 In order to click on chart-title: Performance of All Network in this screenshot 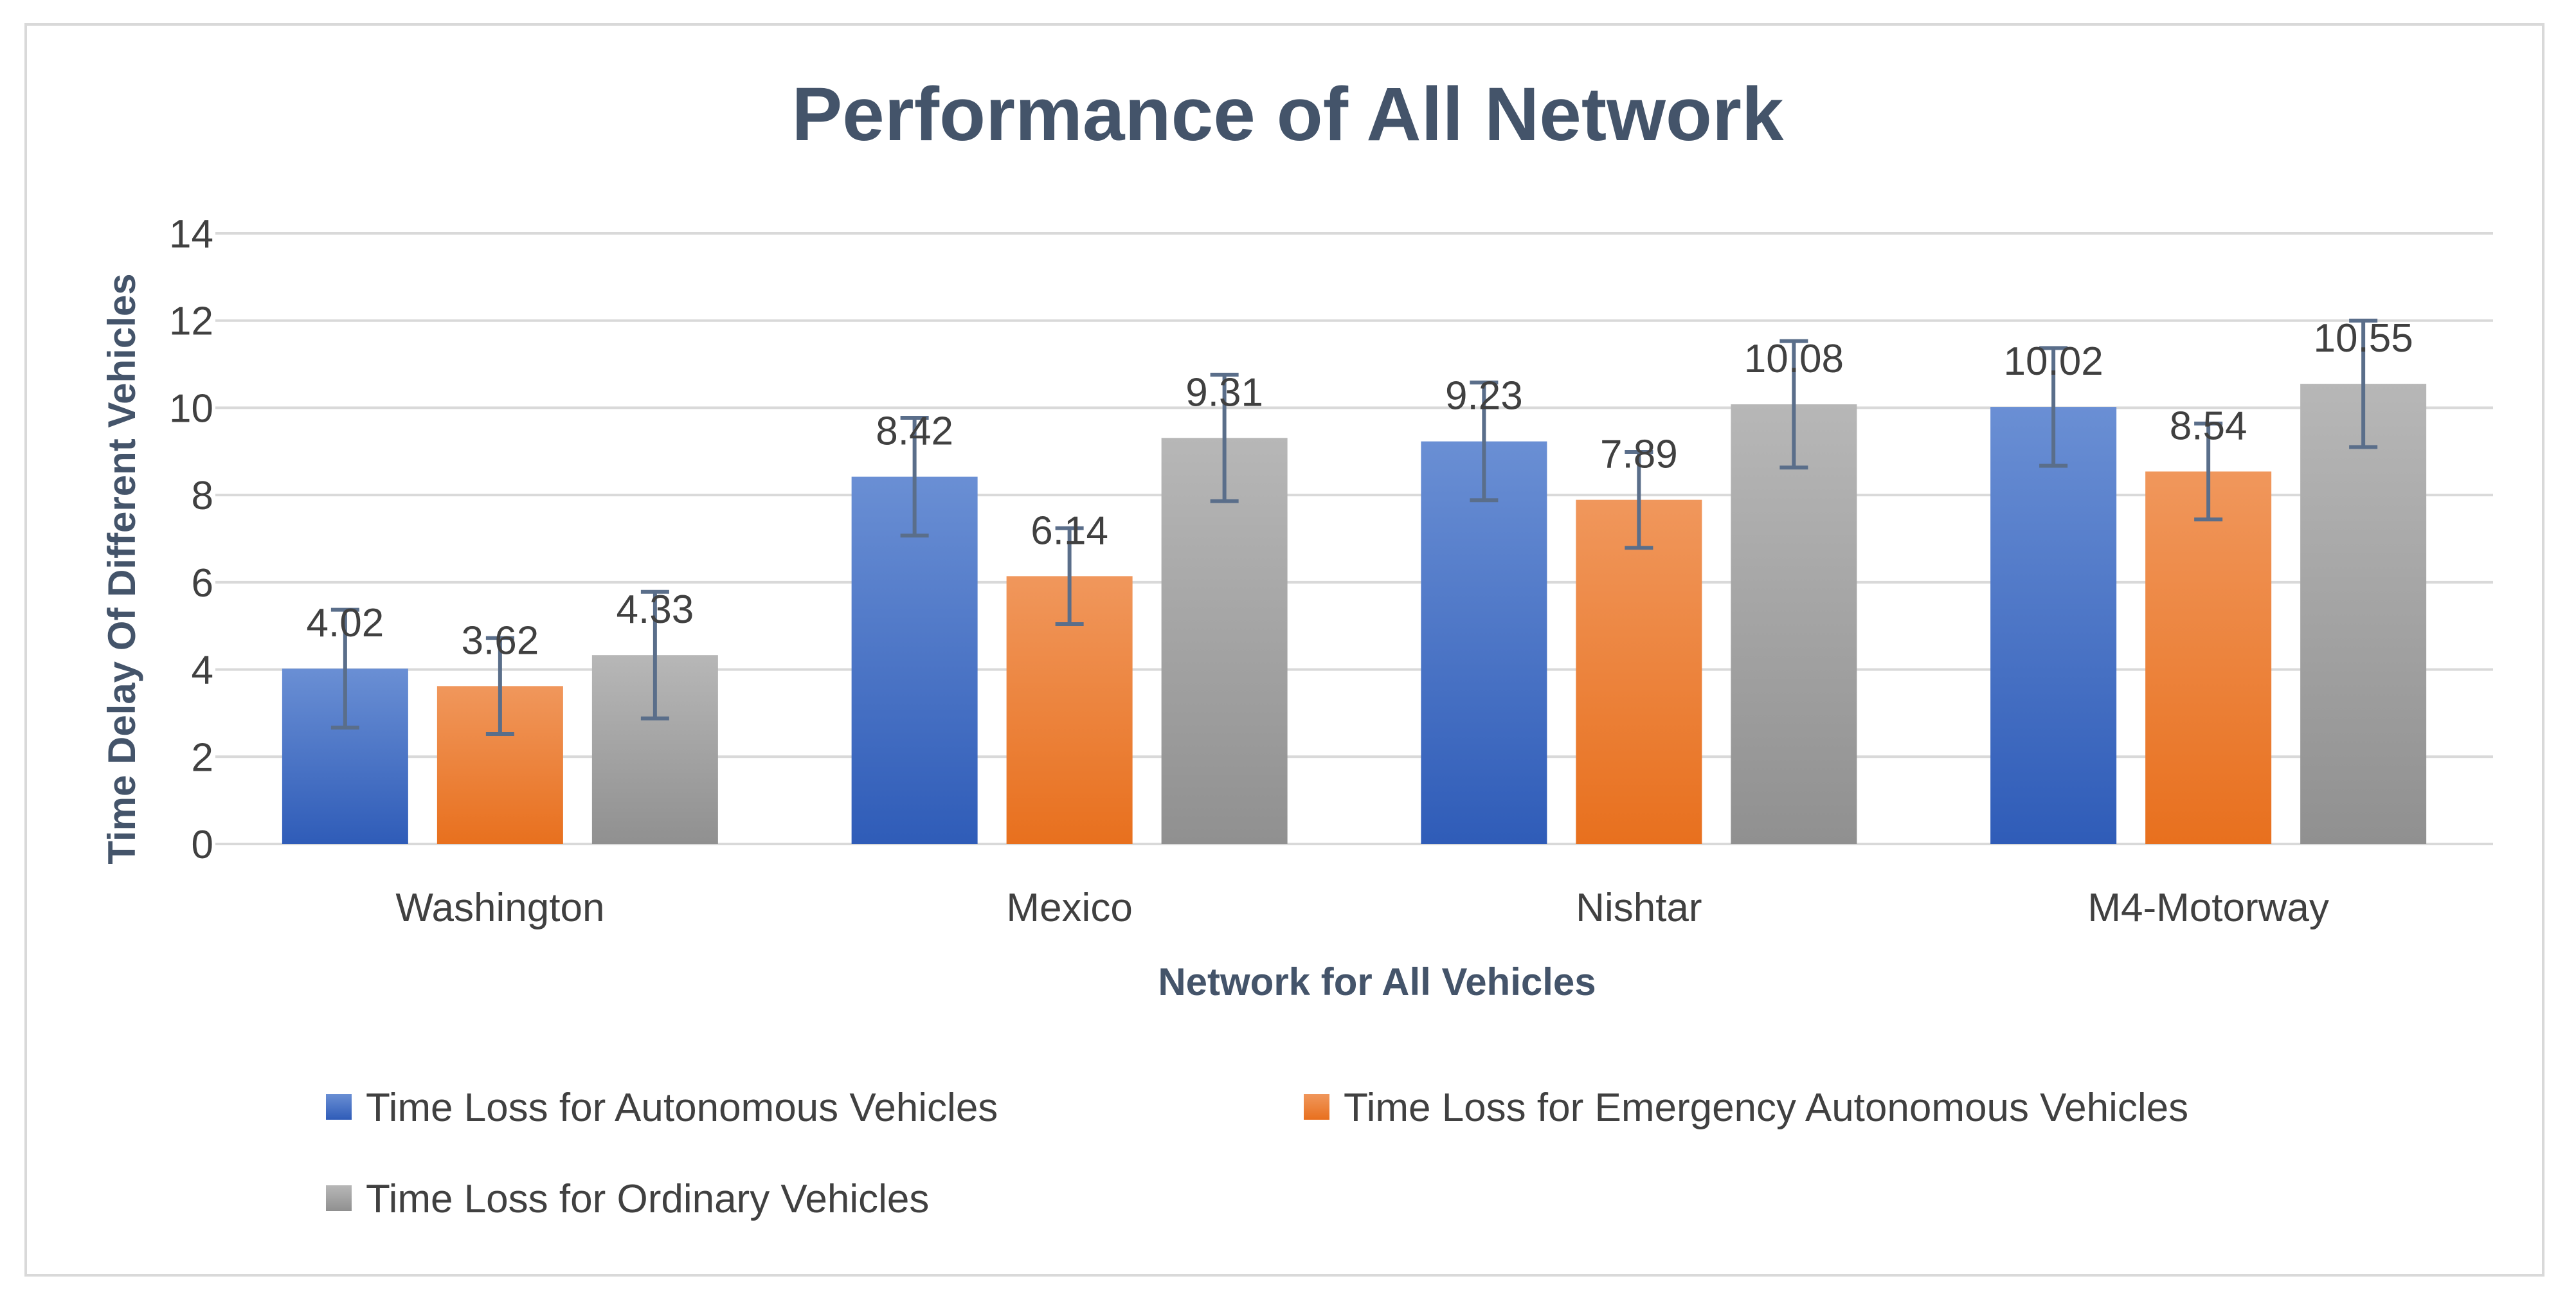, I will do `click(1287, 115)`.